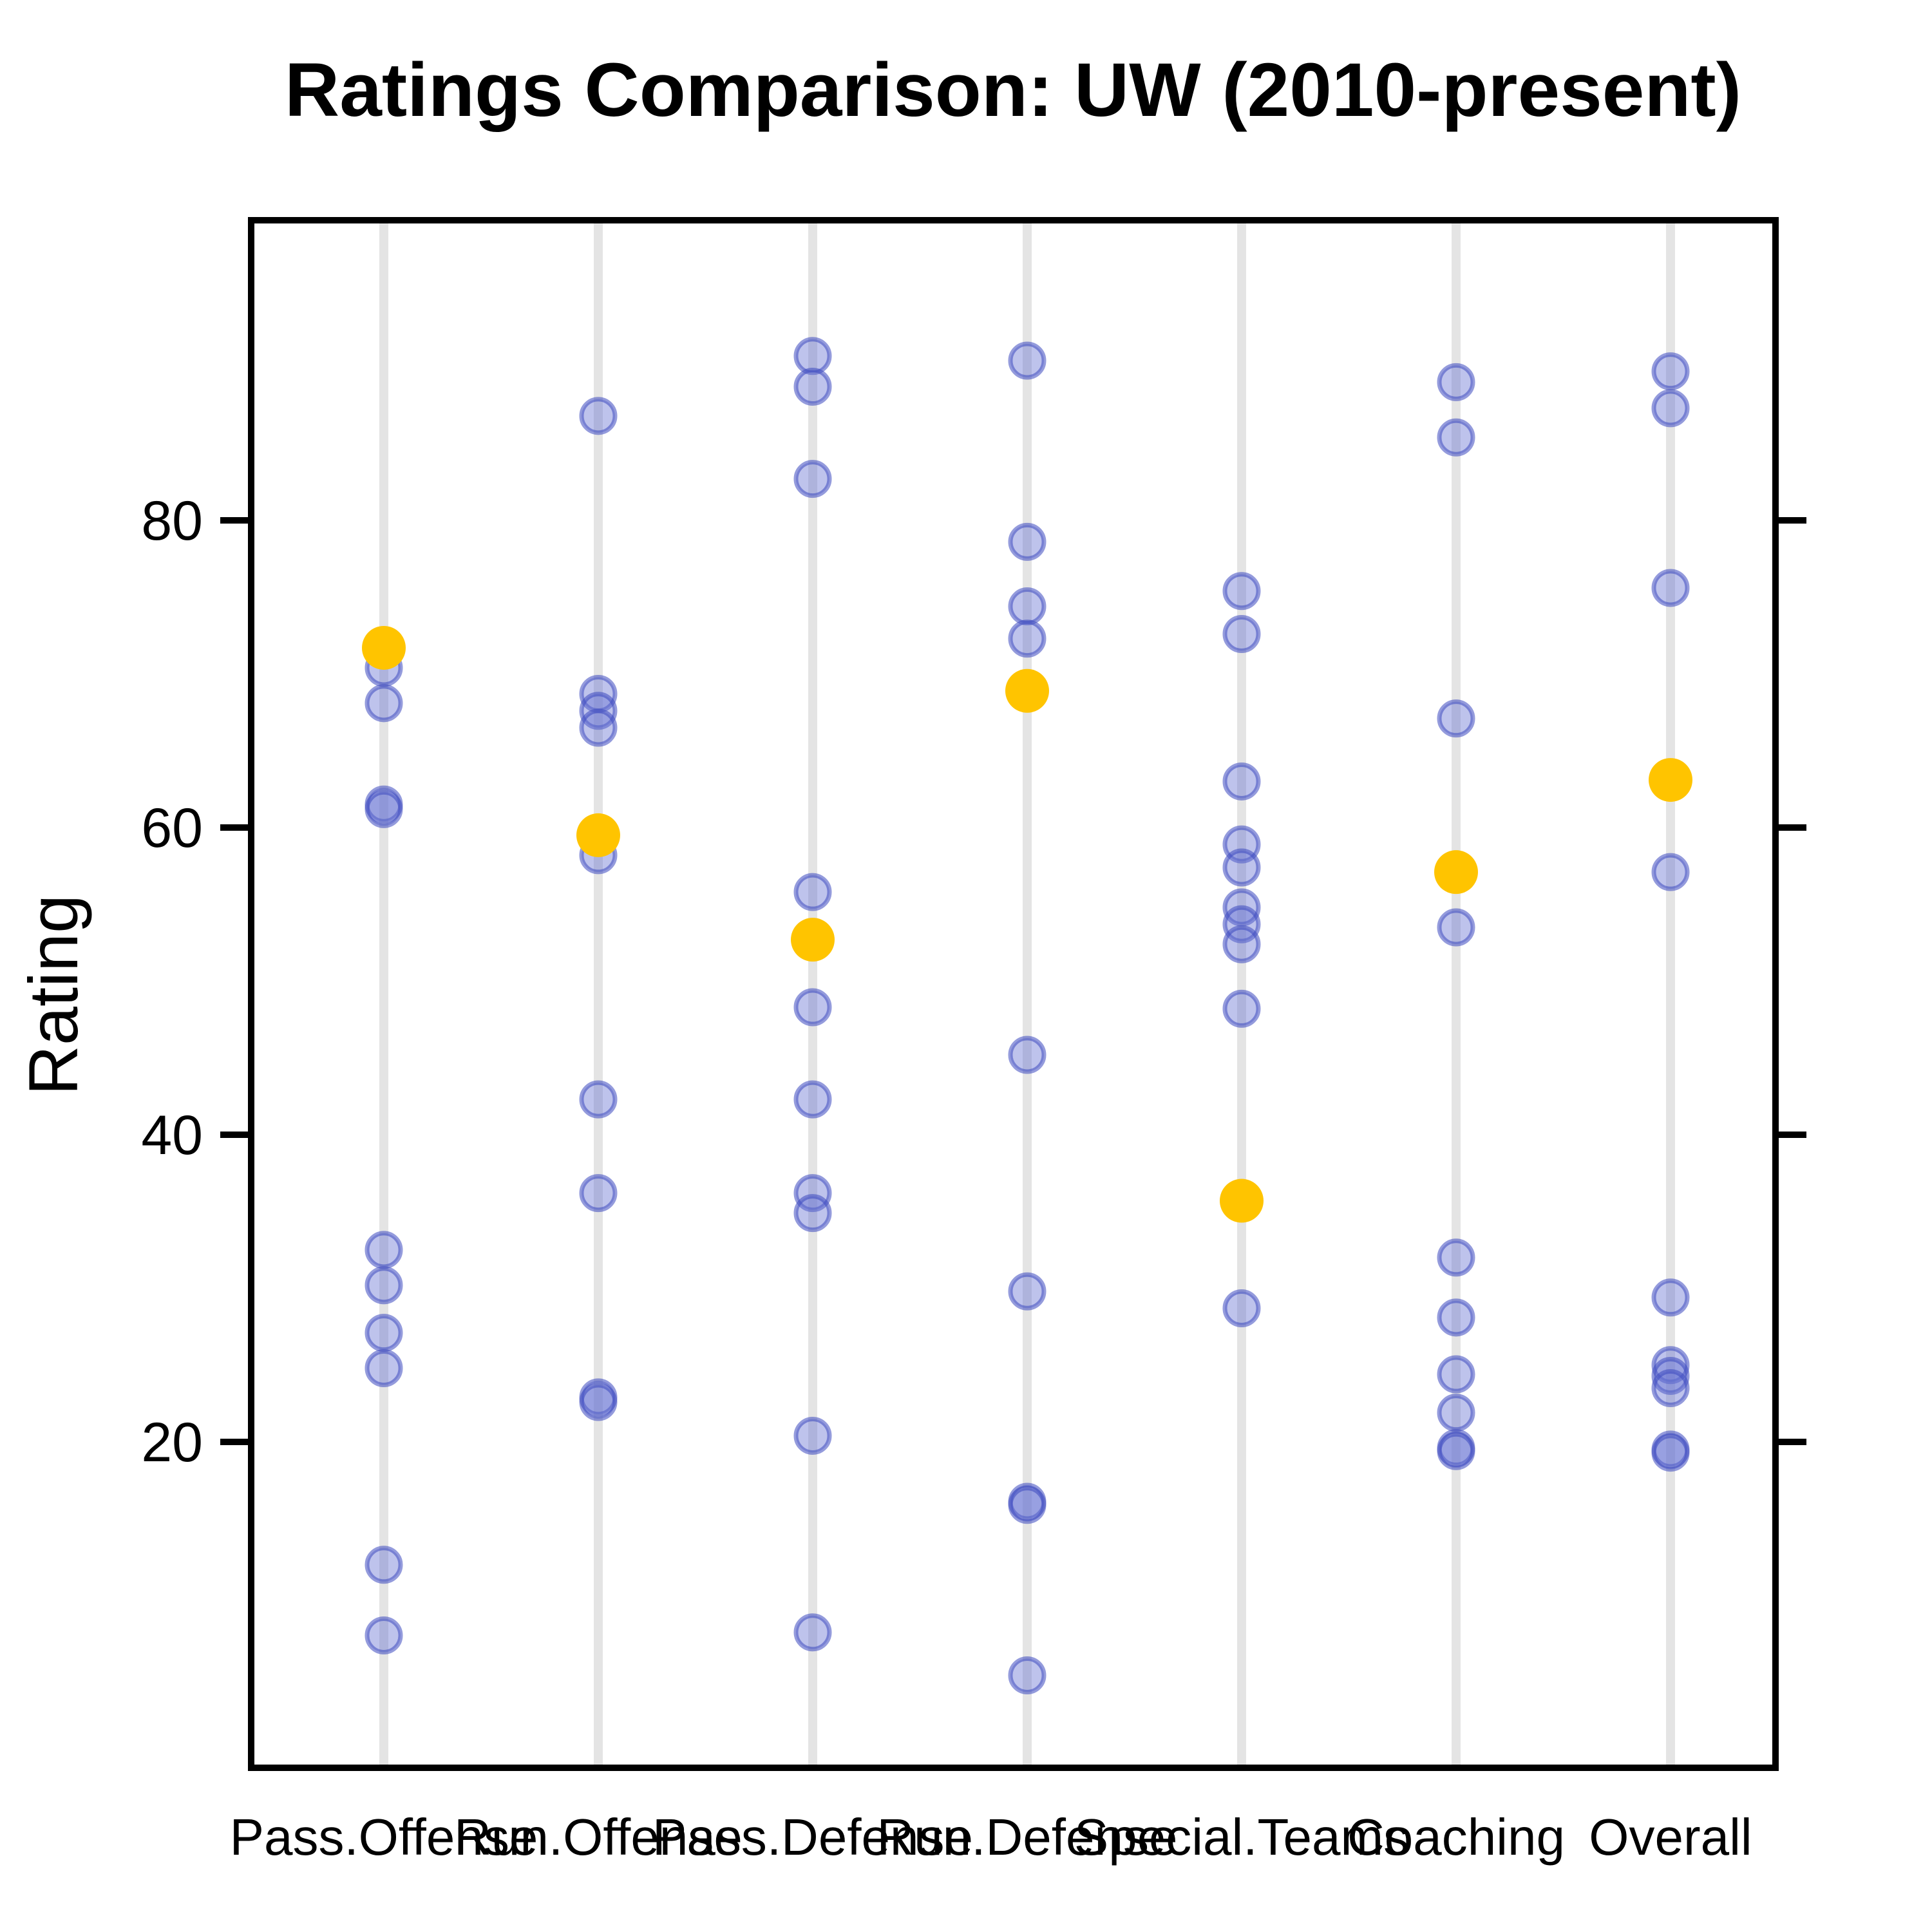  What do you see at coordinates (172, 828) in the screenshot?
I see `y-tick-label-60: 60` at bounding box center [172, 828].